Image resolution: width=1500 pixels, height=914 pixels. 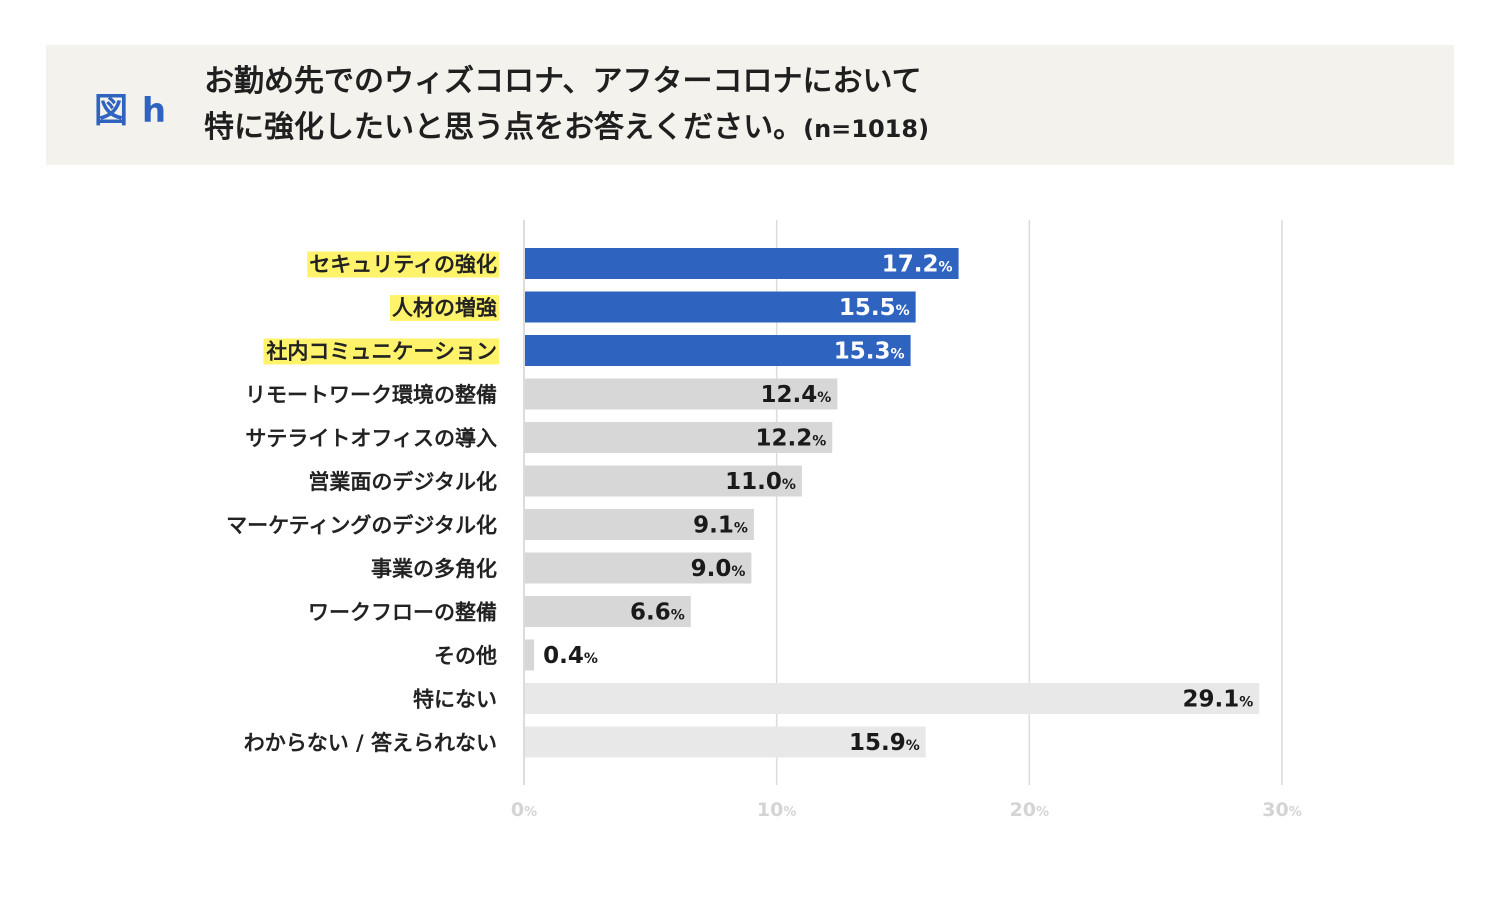 I want to click on category-label-2: 社内コミュニケーション, so click(x=381, y=352).